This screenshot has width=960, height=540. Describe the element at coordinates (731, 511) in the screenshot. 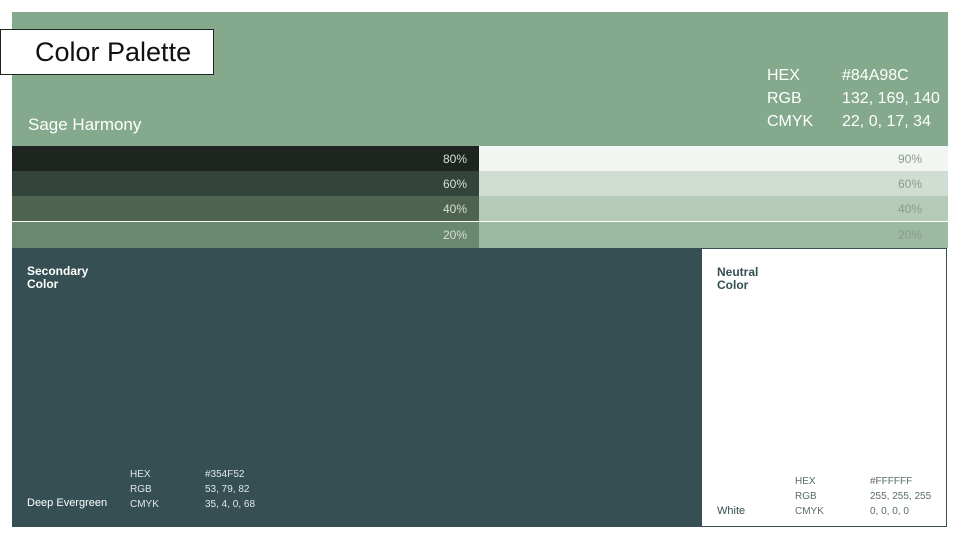

I see `neutral-color-name: White` at that location.